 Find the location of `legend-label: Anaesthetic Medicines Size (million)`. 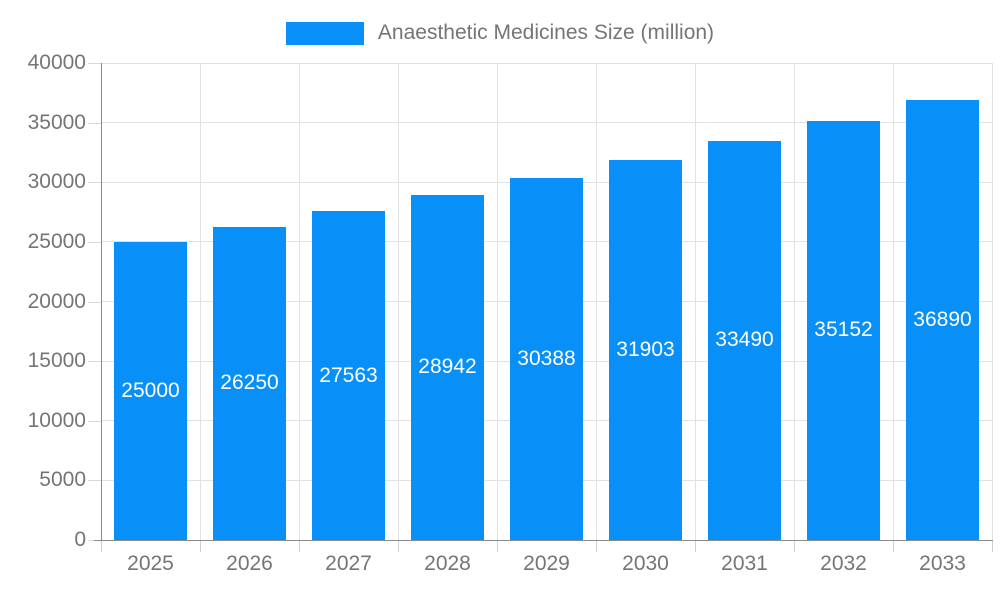

legend-label: Anaesthetic Medicines Size (million) is located at coordinates (546, 32).